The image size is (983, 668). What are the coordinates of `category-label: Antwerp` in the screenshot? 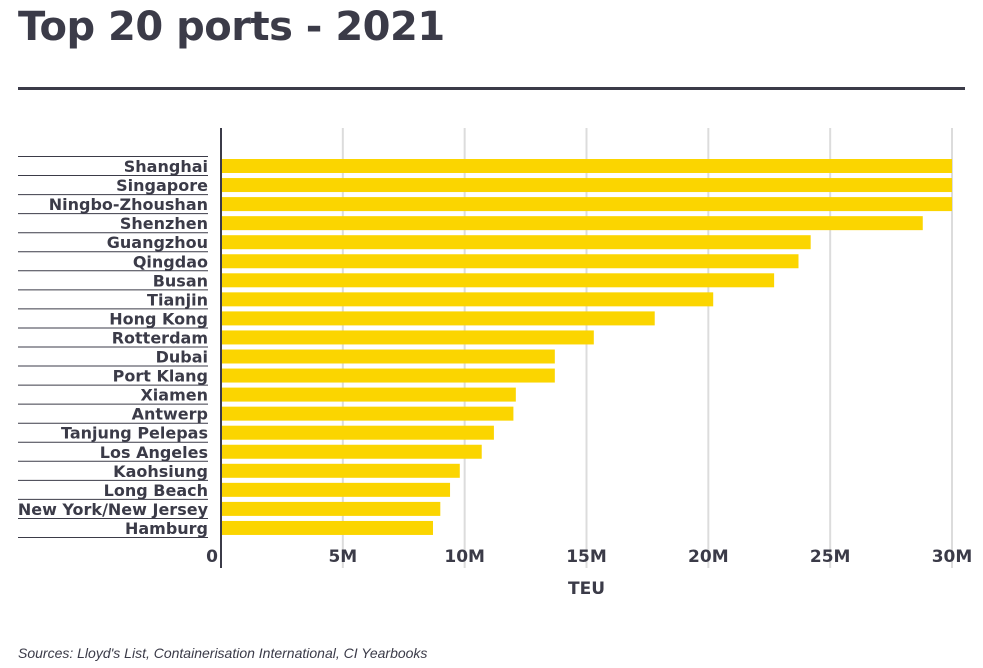 It's located at (170, 414).